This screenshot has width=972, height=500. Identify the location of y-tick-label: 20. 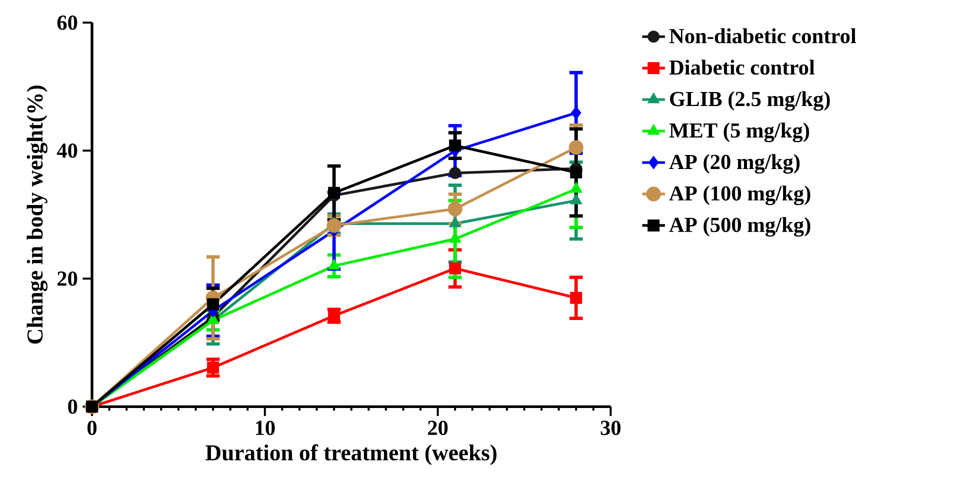
(68, 278).